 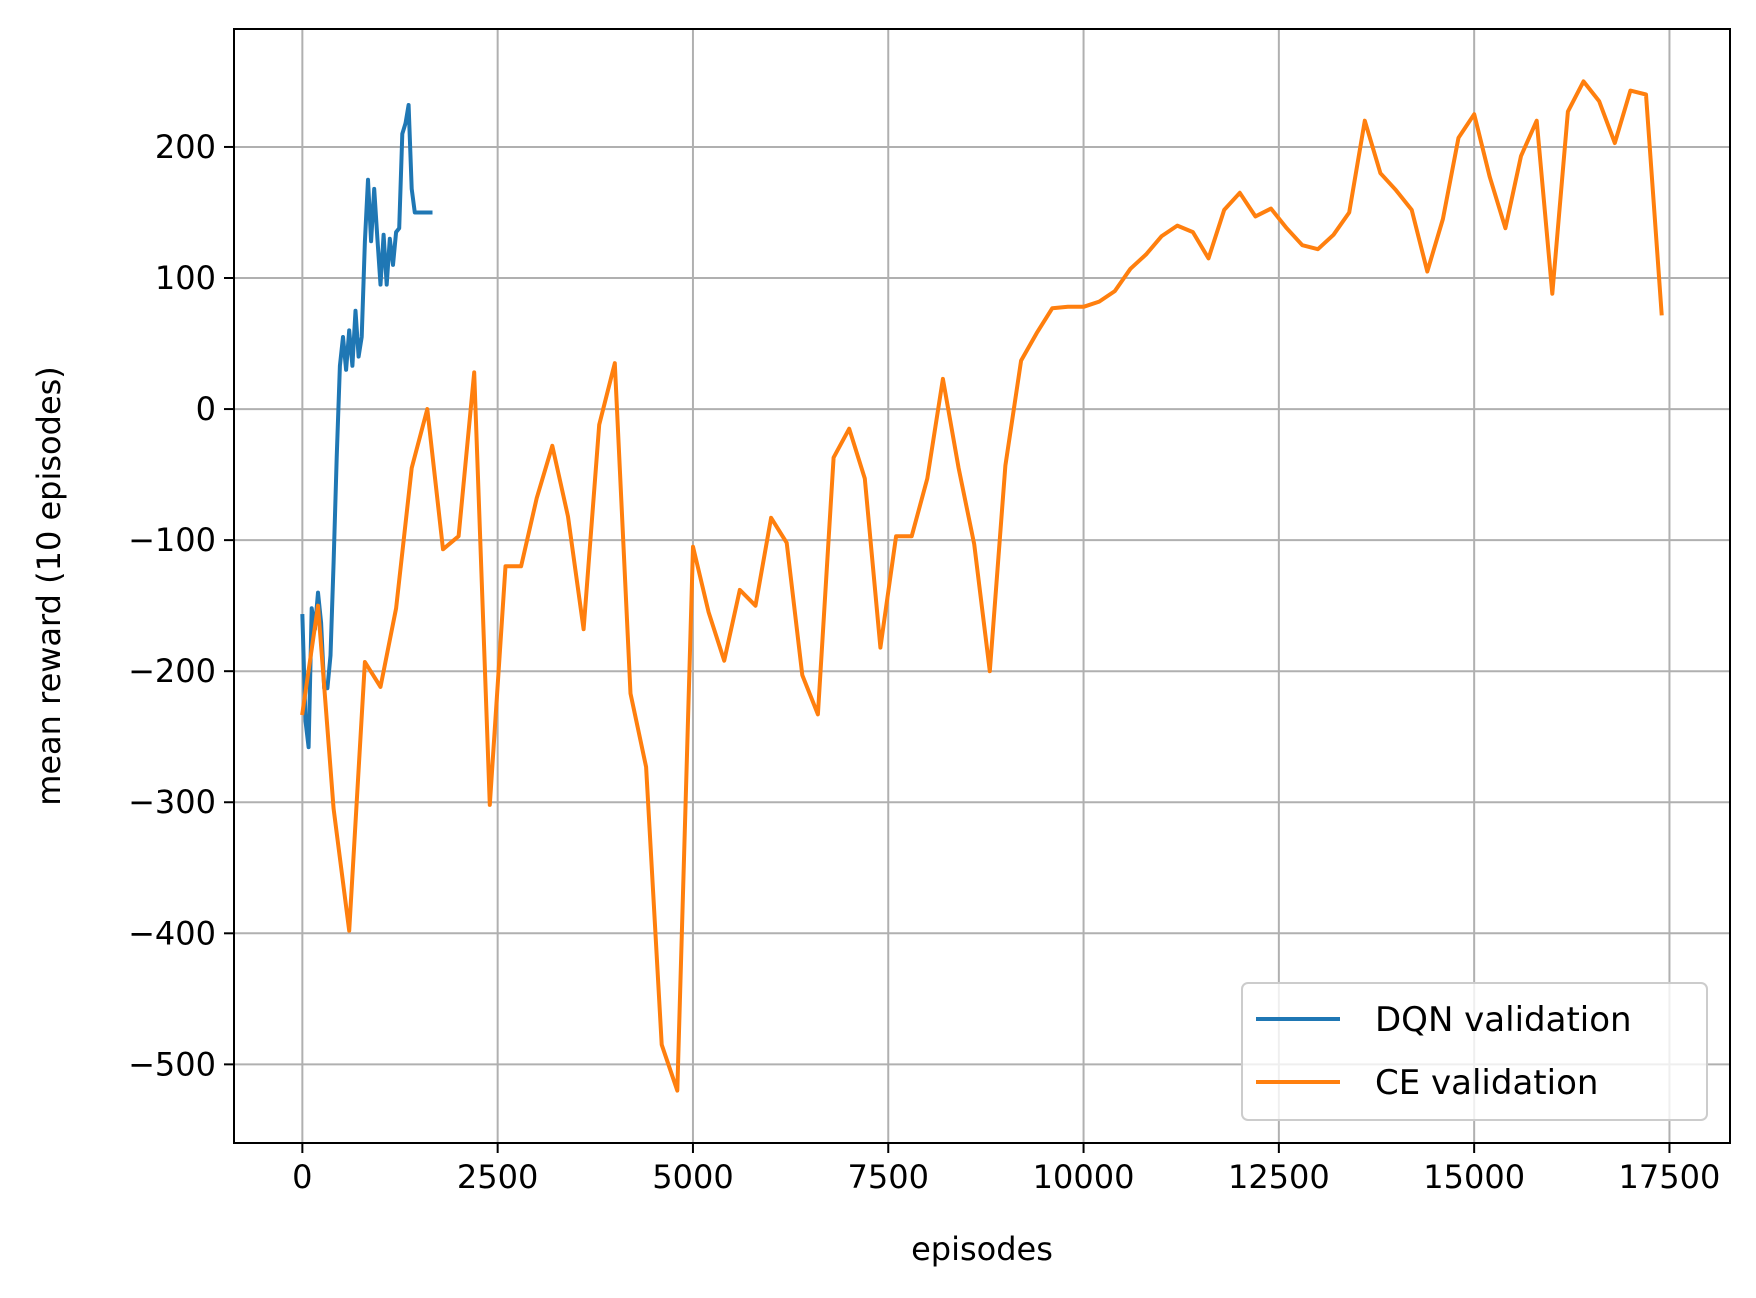 What do you see at coordinates (172, 1064) in the screenshot?
I see `y-tick-label: −500` at bounding box center [172, 1064].